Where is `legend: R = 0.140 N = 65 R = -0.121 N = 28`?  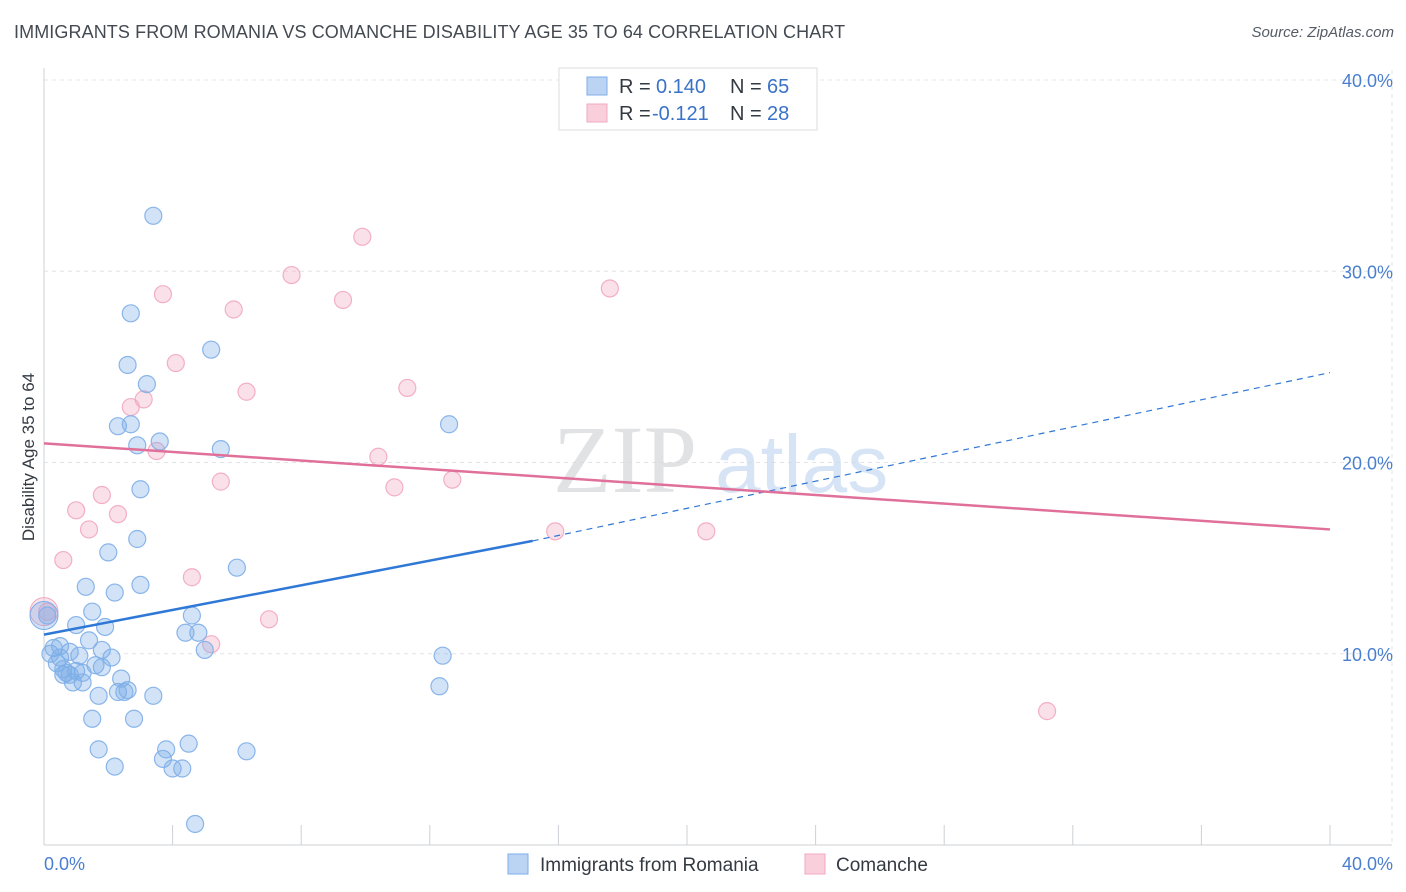
legend: R = 0.140 N = 65 R = -0.121 N = 28 is located at coordinates (688, 99).